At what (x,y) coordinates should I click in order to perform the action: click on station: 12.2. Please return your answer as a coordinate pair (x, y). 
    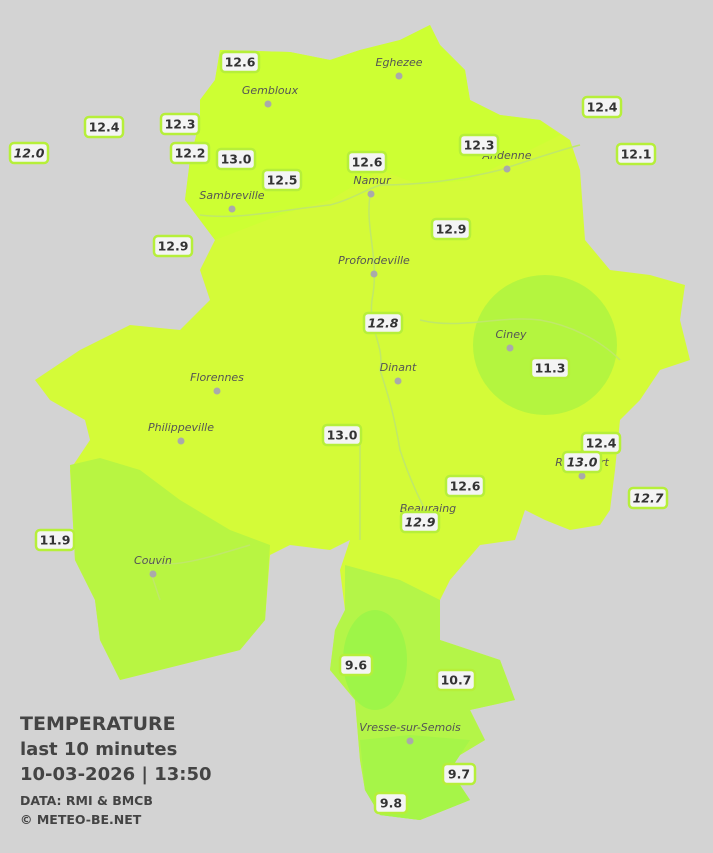
    Looking at the image, I should click on (190, 153).